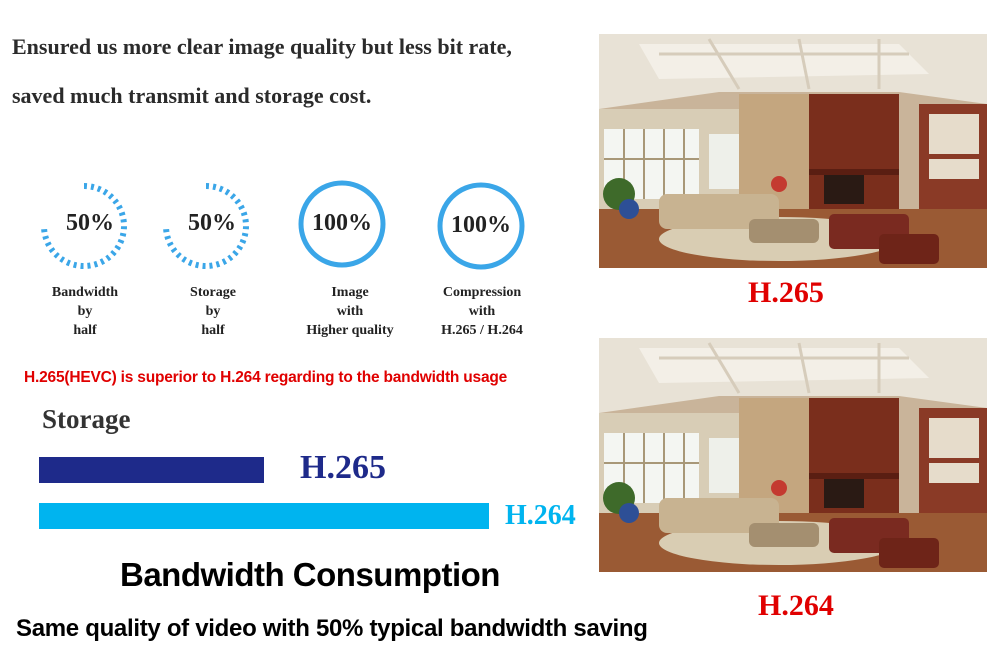  What do you see at coordinates (213, 311) in the screenshot?
I see `stat-storage-caption: Storage by half` at bounding box center [213, 311].